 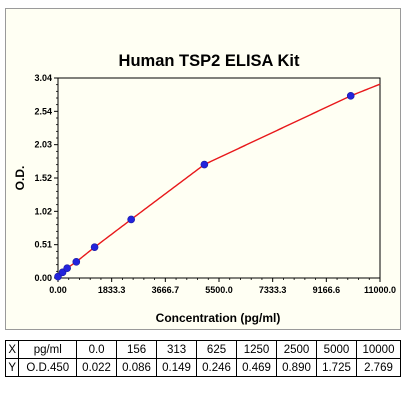 I want to click on value-cell: 10000, so click(x=378, y=349).